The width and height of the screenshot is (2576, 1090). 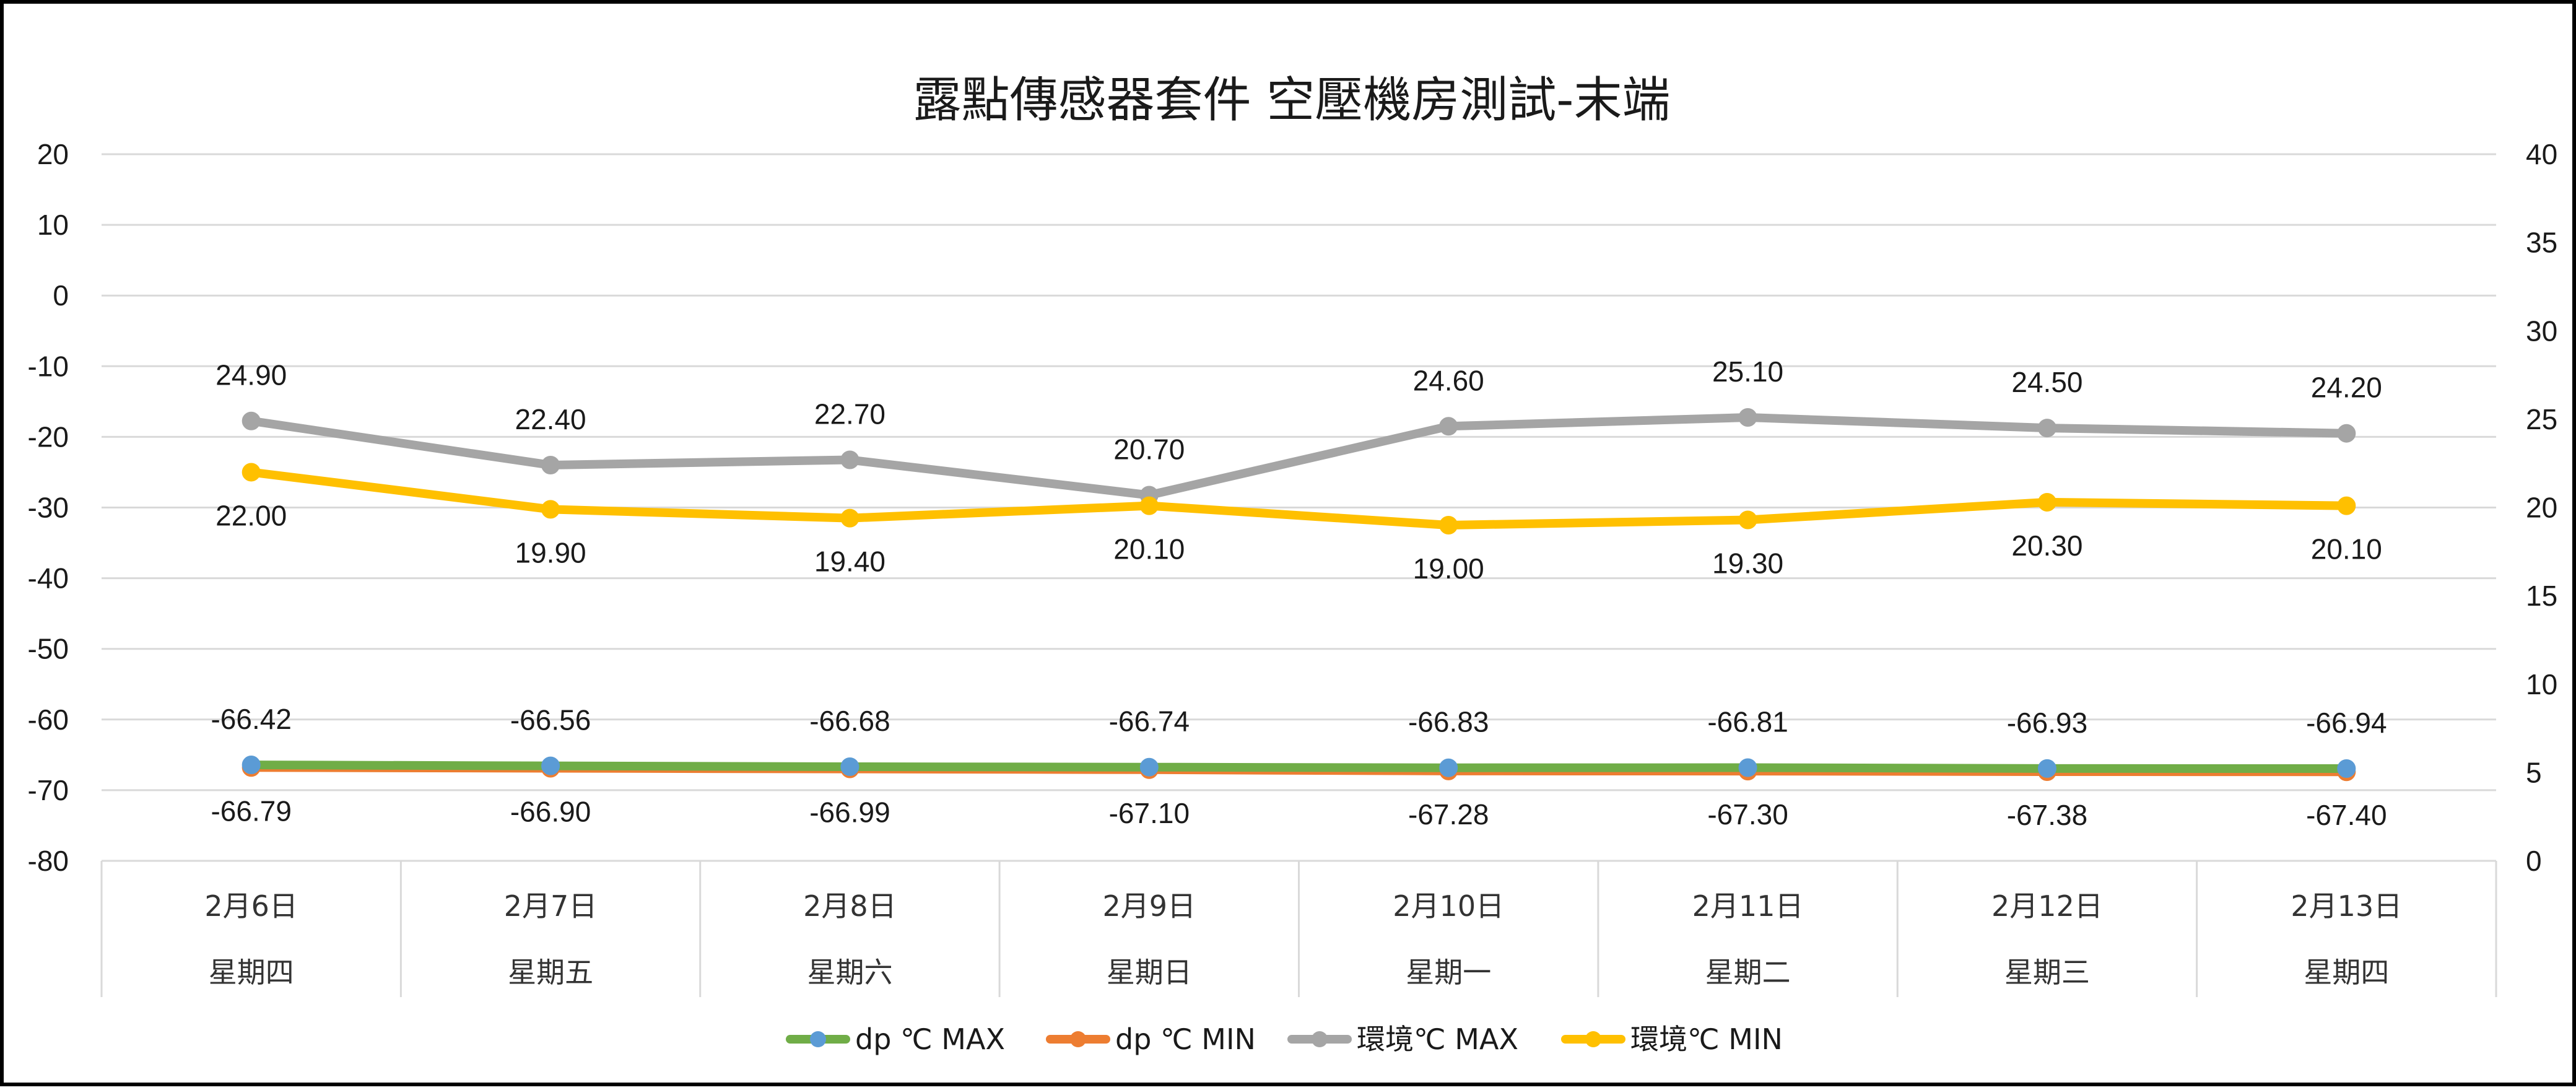 What do you see at coordinates (2541, 243) in the screenshot?
I see `right-tick-label: 35` at bounding box center [2541, 243].